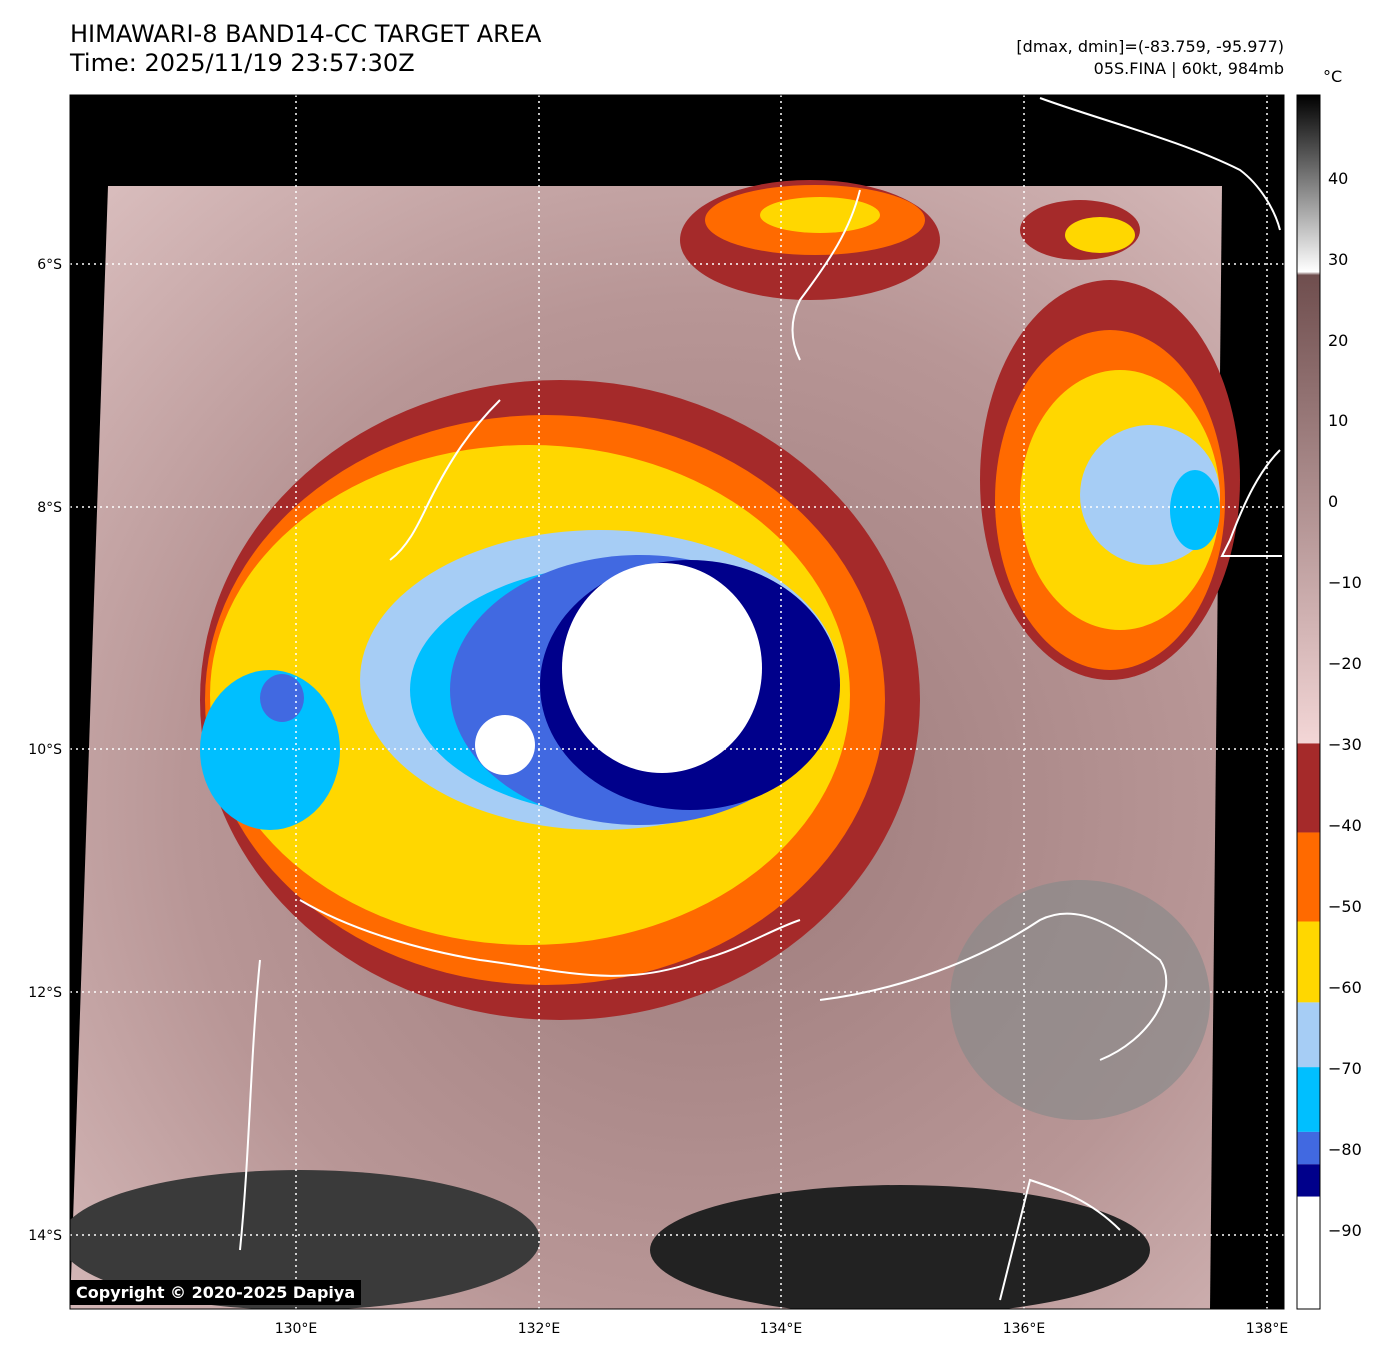  I want to click on colorbar-label: 10, so click(1338, 420).